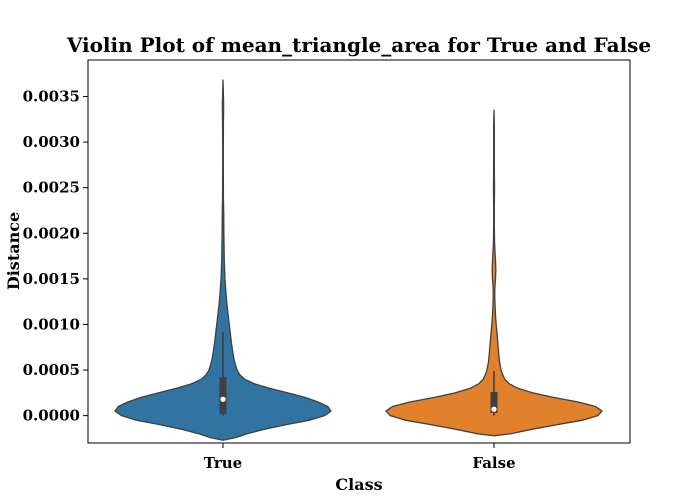 Image resolution: width=700 pixels, height=500 pixels. What do you see at coordinates (494, 402) in the screenshot?
I see `iqr-box-false` at bounding box center [494, 402].